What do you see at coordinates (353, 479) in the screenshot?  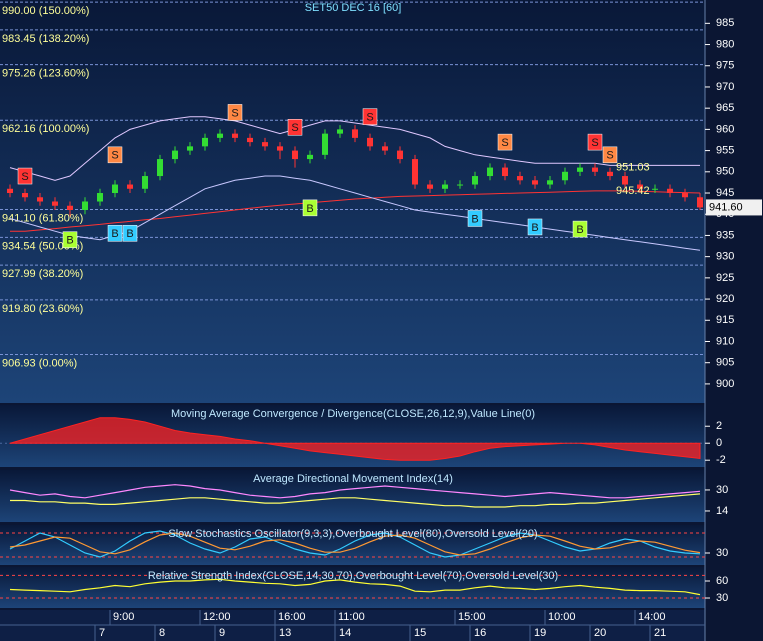 I see `panel-title: Average Directional Movement Index(14)` at bounding box center [353, 479].